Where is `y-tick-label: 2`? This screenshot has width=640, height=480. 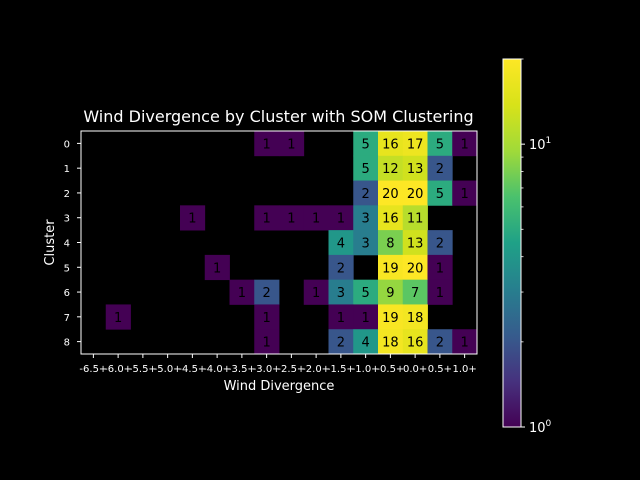
y-tick-label: 2 is located at coordinates (67, 194).